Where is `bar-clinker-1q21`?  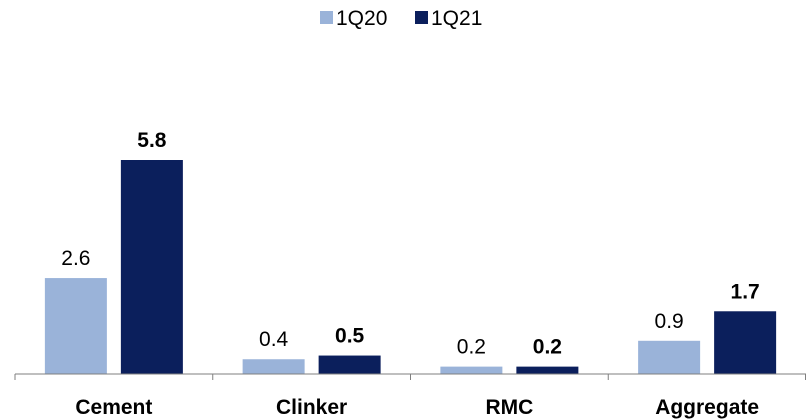
bar-clinker-1q21 is located at coordinates (349, 364).